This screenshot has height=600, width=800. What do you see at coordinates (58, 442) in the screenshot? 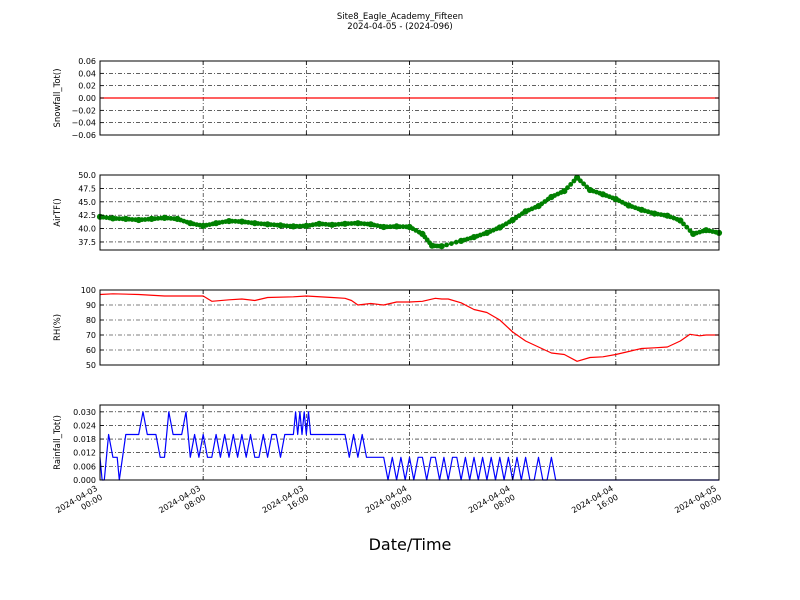
I see `rainfall-y-axis-label: Rainfall_Tot()` at bounding box center [58, 442].